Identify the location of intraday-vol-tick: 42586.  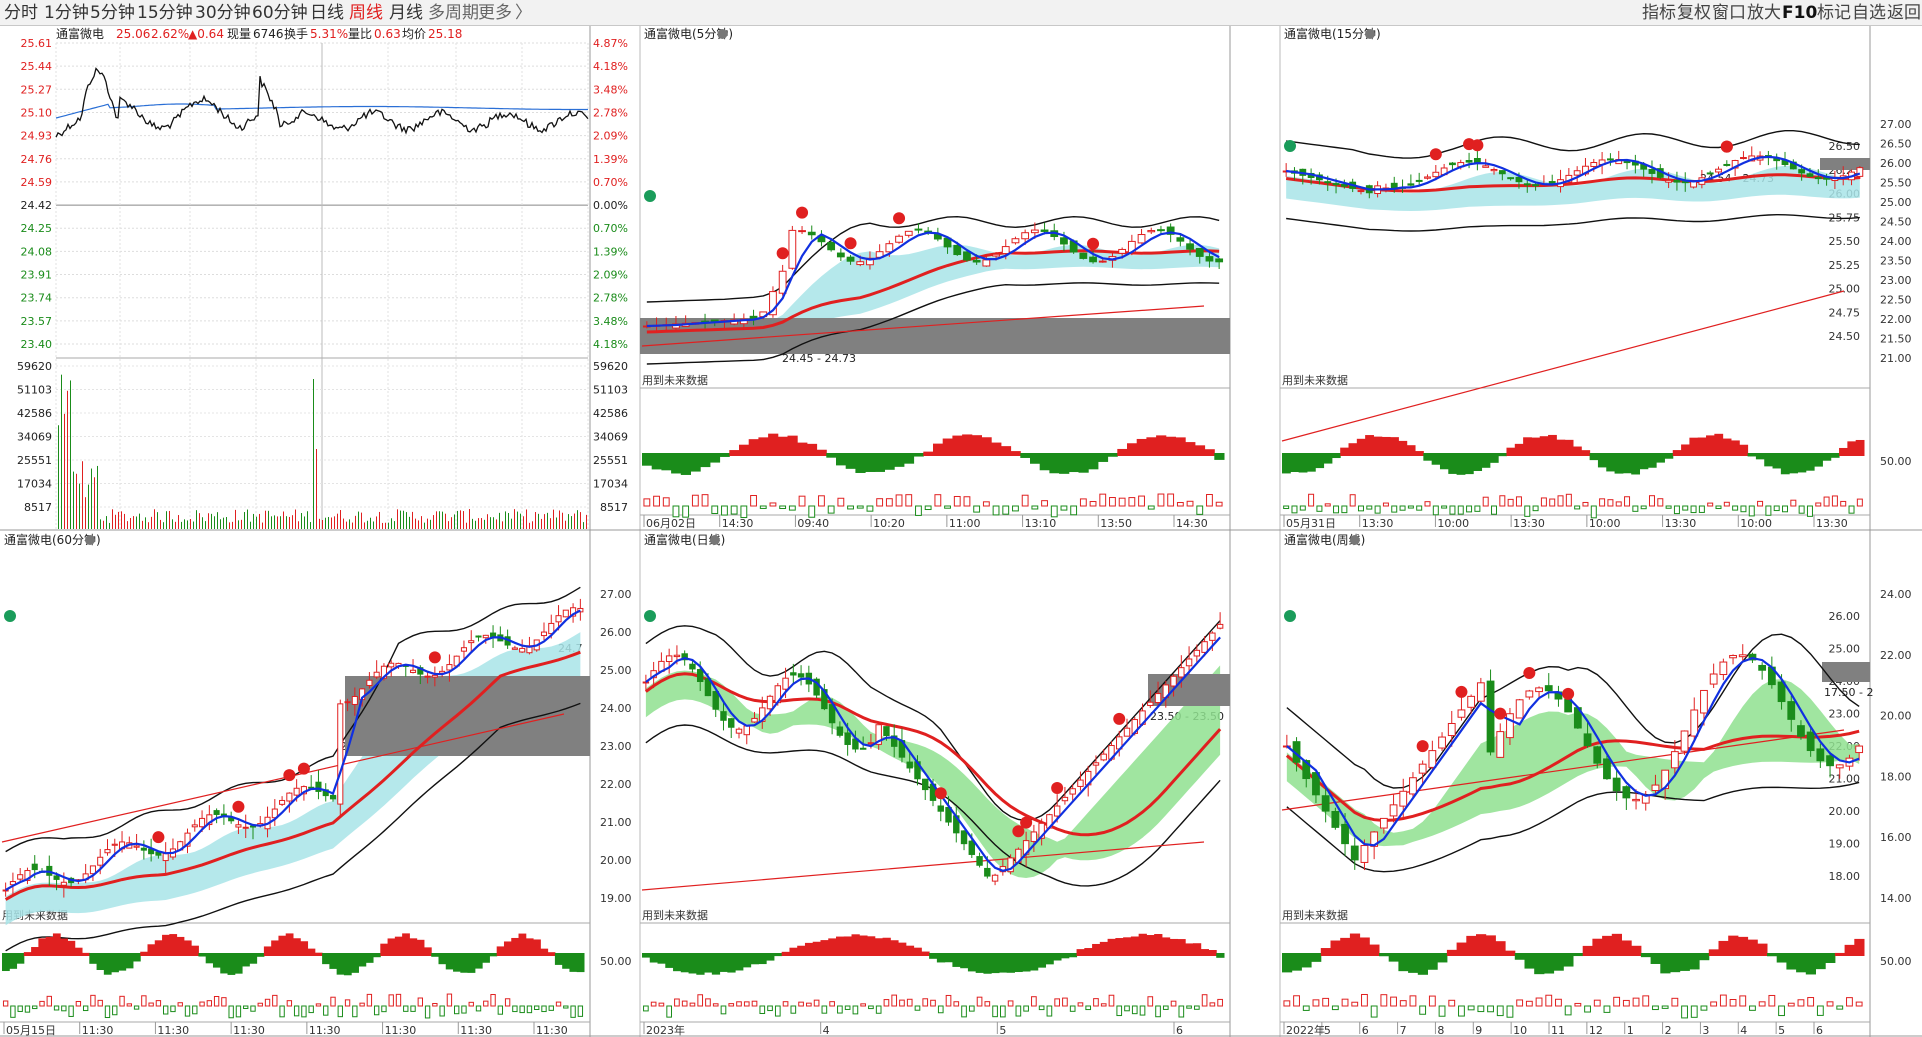
(34, 413).